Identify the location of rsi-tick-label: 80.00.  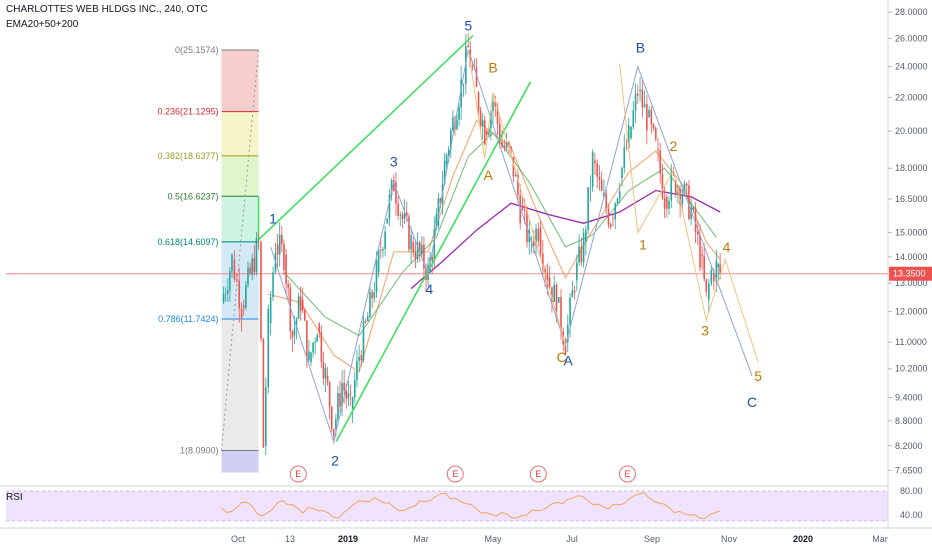
(911, 491).